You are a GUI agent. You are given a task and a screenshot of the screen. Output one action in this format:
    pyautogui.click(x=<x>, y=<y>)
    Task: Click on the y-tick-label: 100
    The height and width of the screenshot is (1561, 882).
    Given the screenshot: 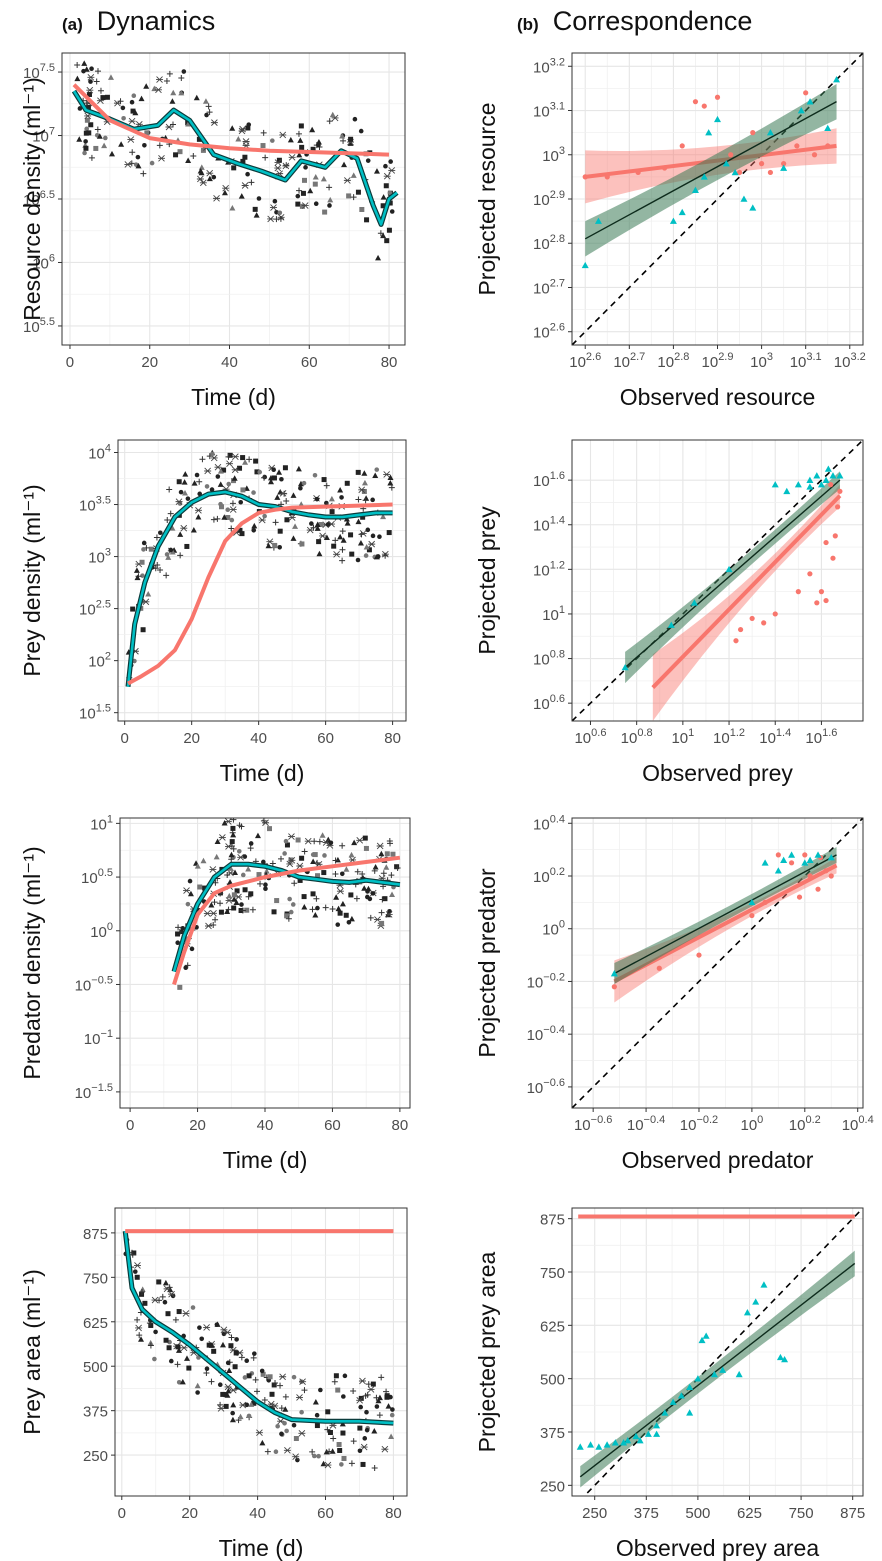 What is the action you would take?
    pyautogui.click(x=101, y=931)
    